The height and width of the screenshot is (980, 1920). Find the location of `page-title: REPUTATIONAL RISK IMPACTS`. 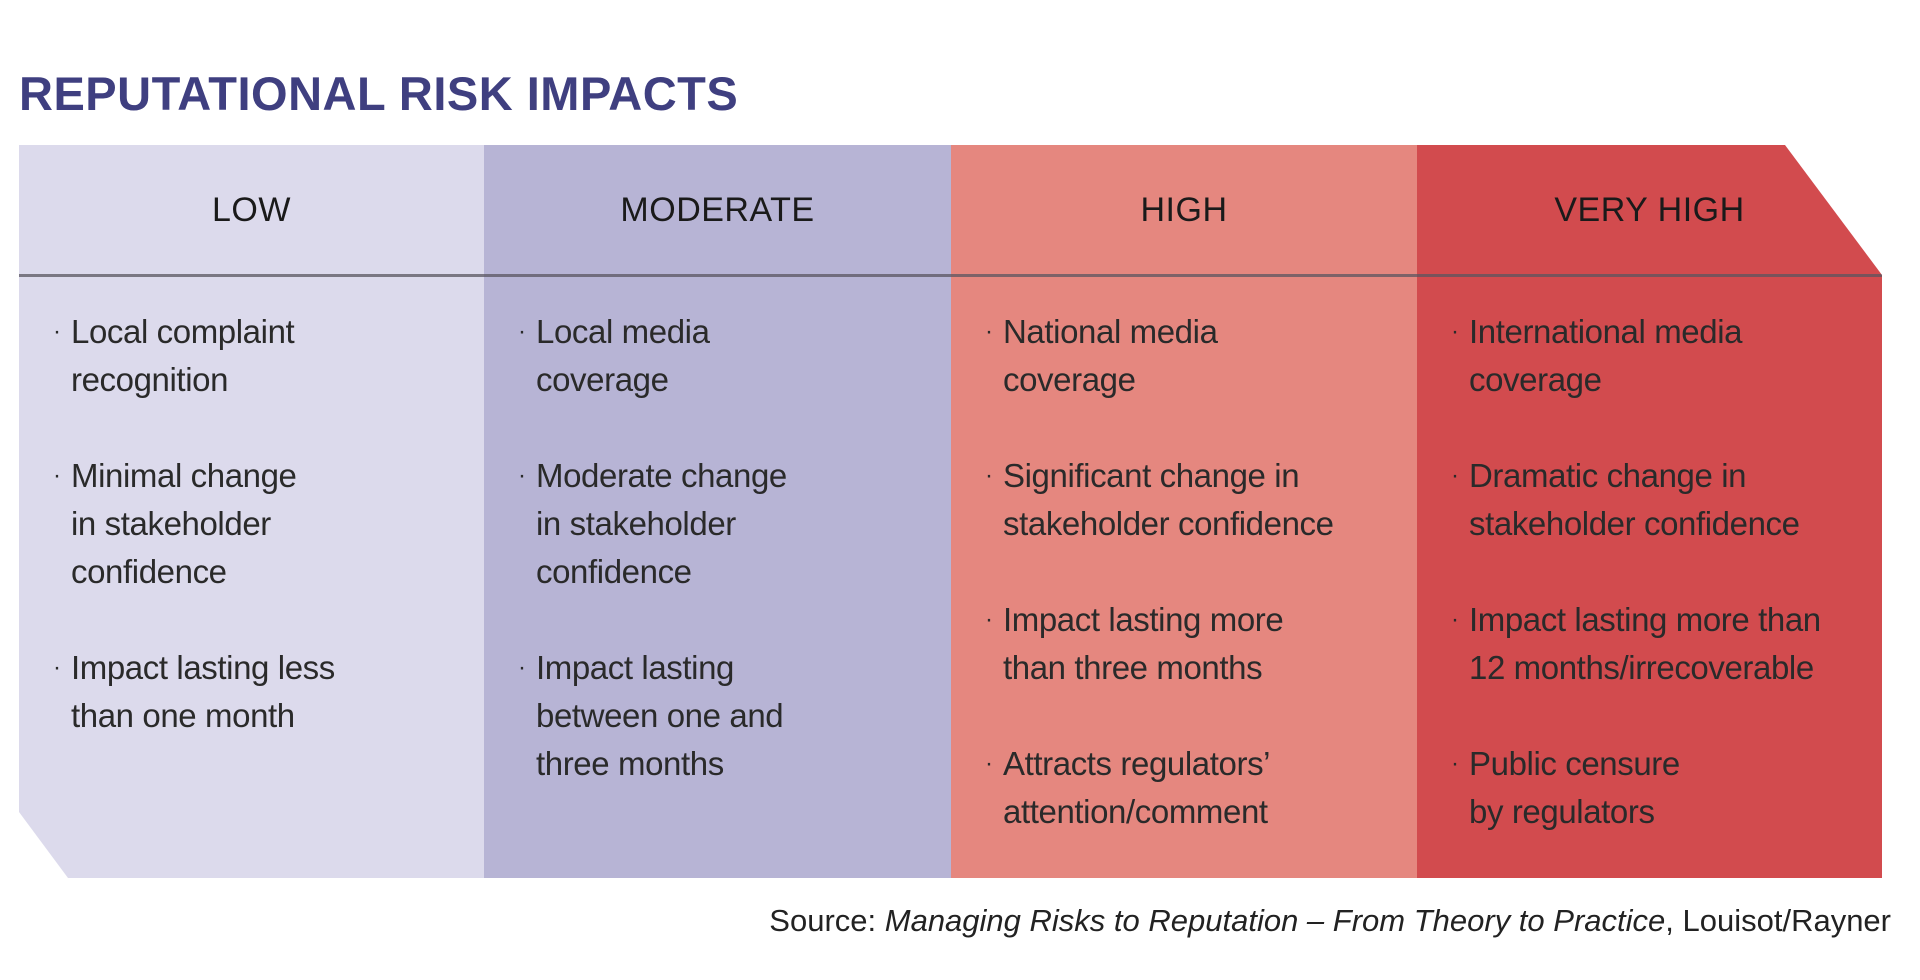

page-title: REPUTATIONAL RISK IMPACTS is located at coordinates (379, 93).